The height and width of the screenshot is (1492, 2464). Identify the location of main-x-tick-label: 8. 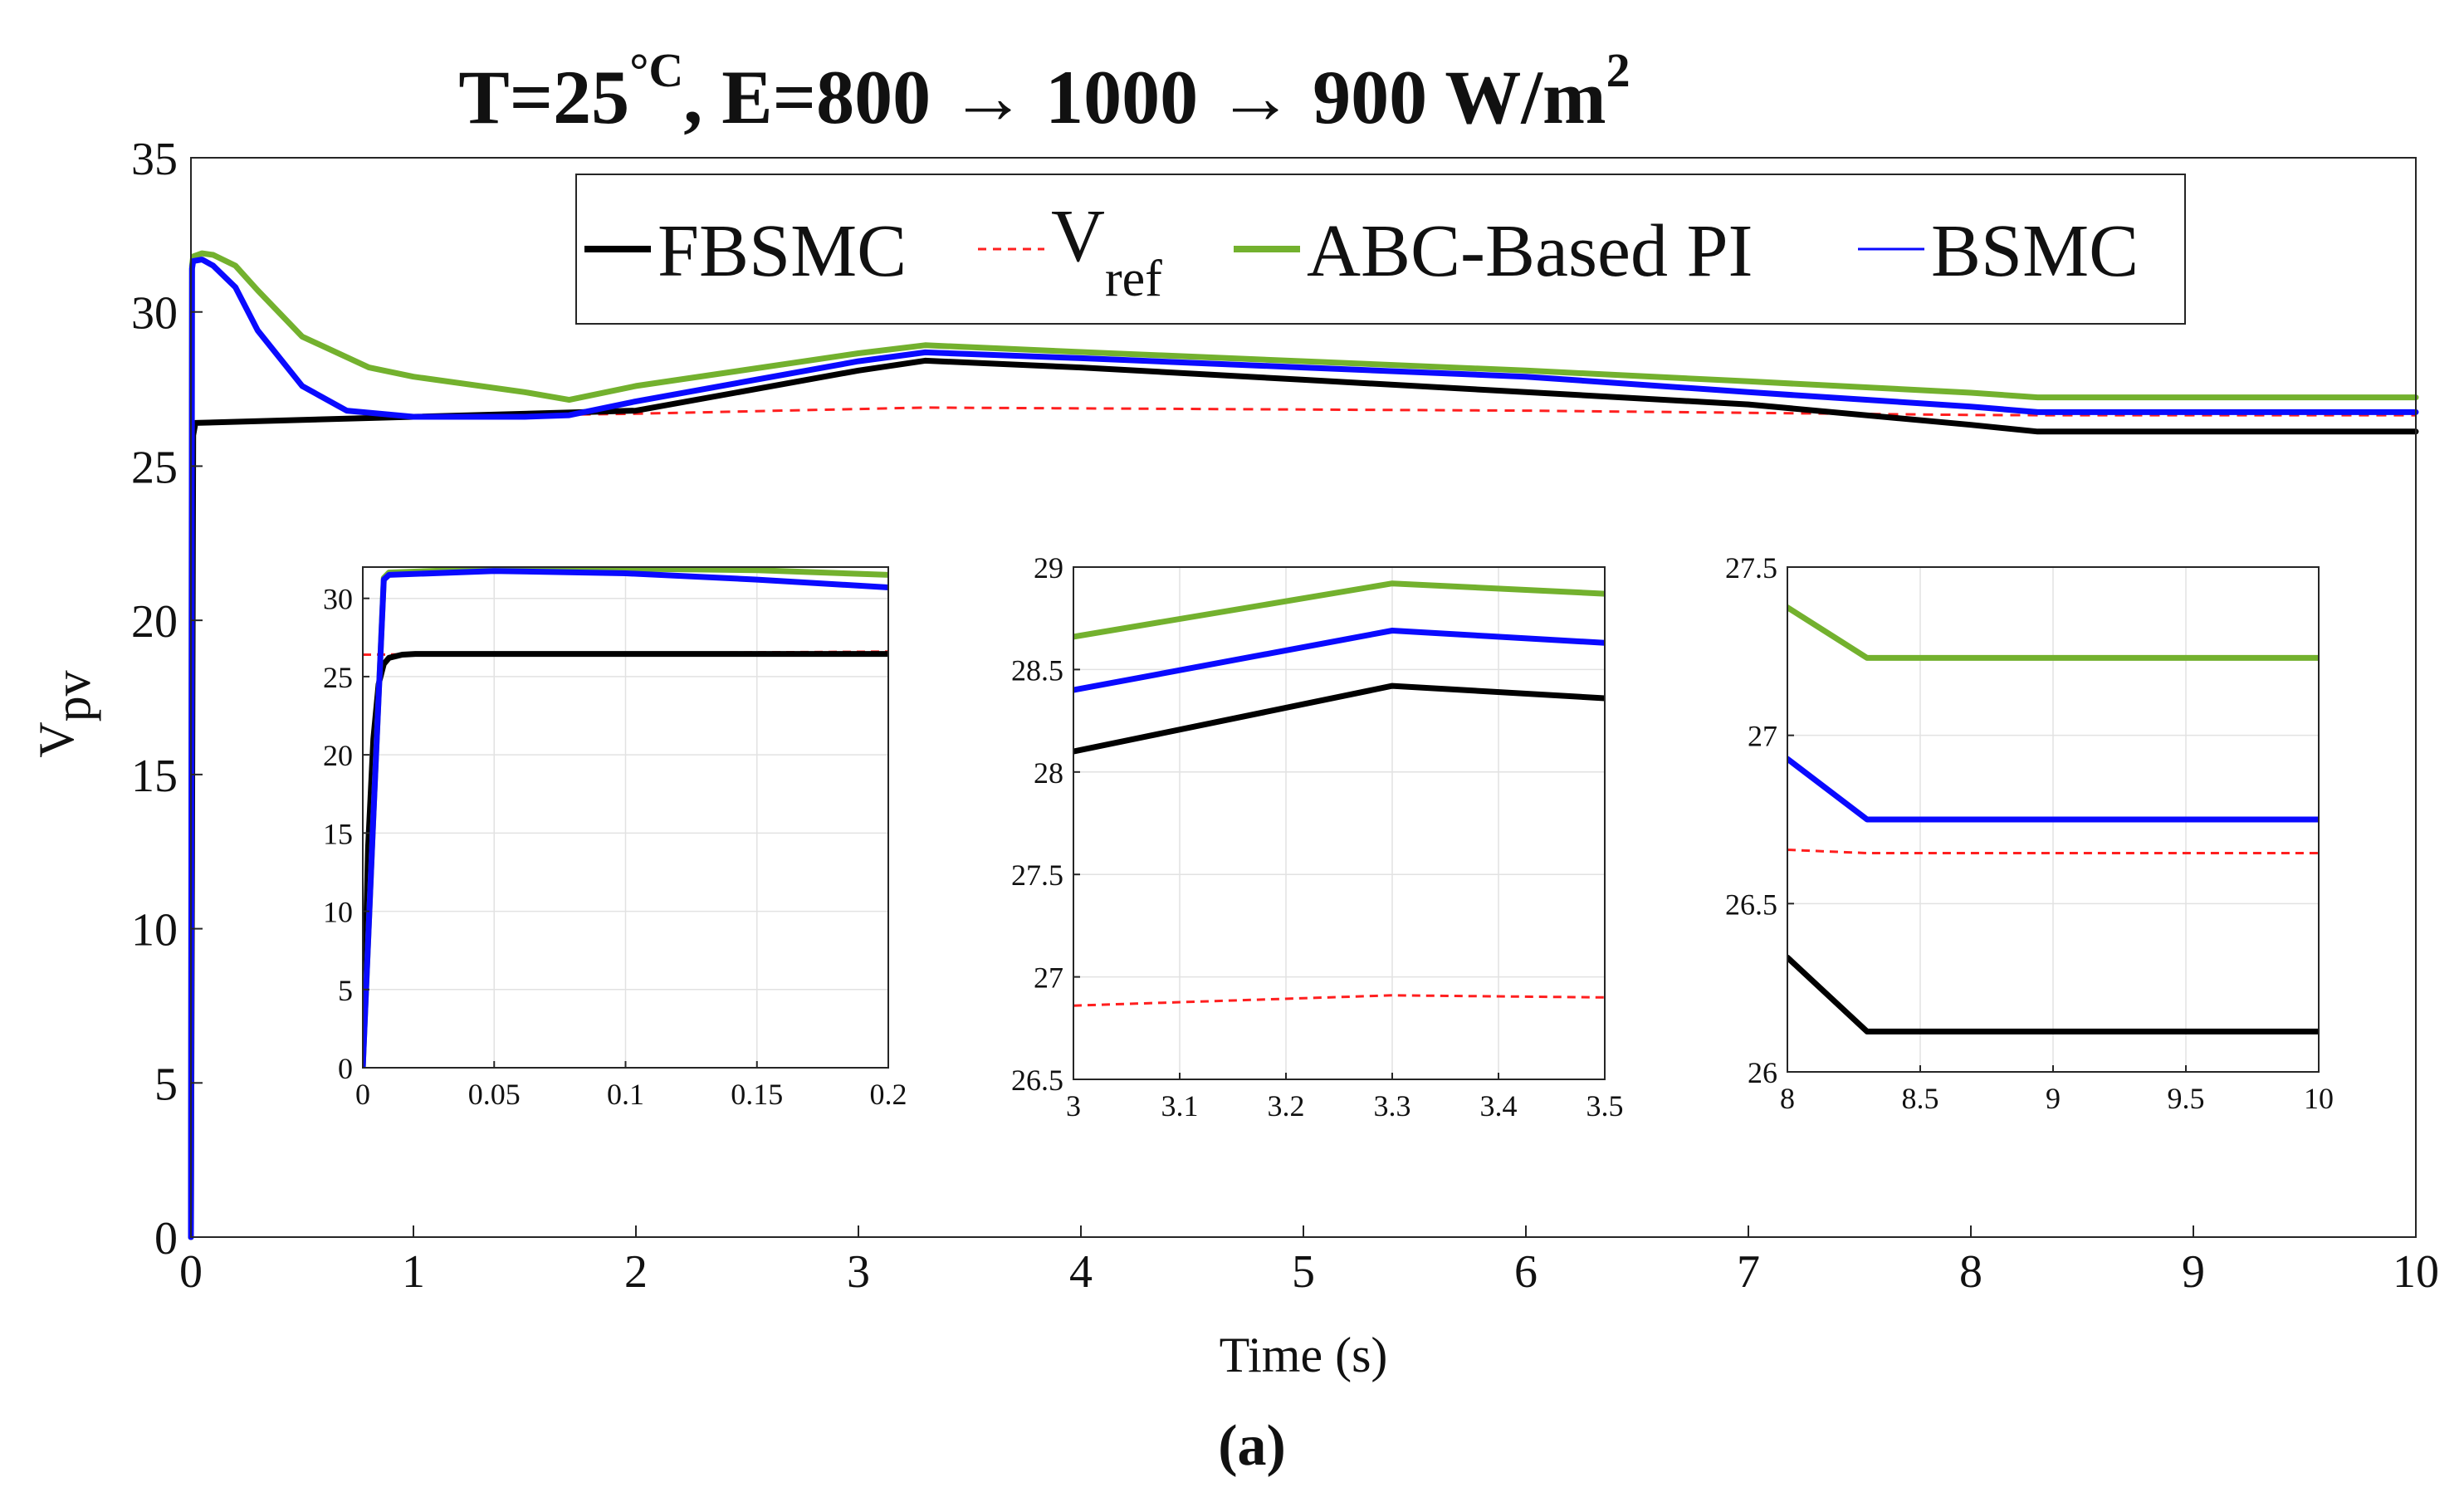
(1971, 1272).